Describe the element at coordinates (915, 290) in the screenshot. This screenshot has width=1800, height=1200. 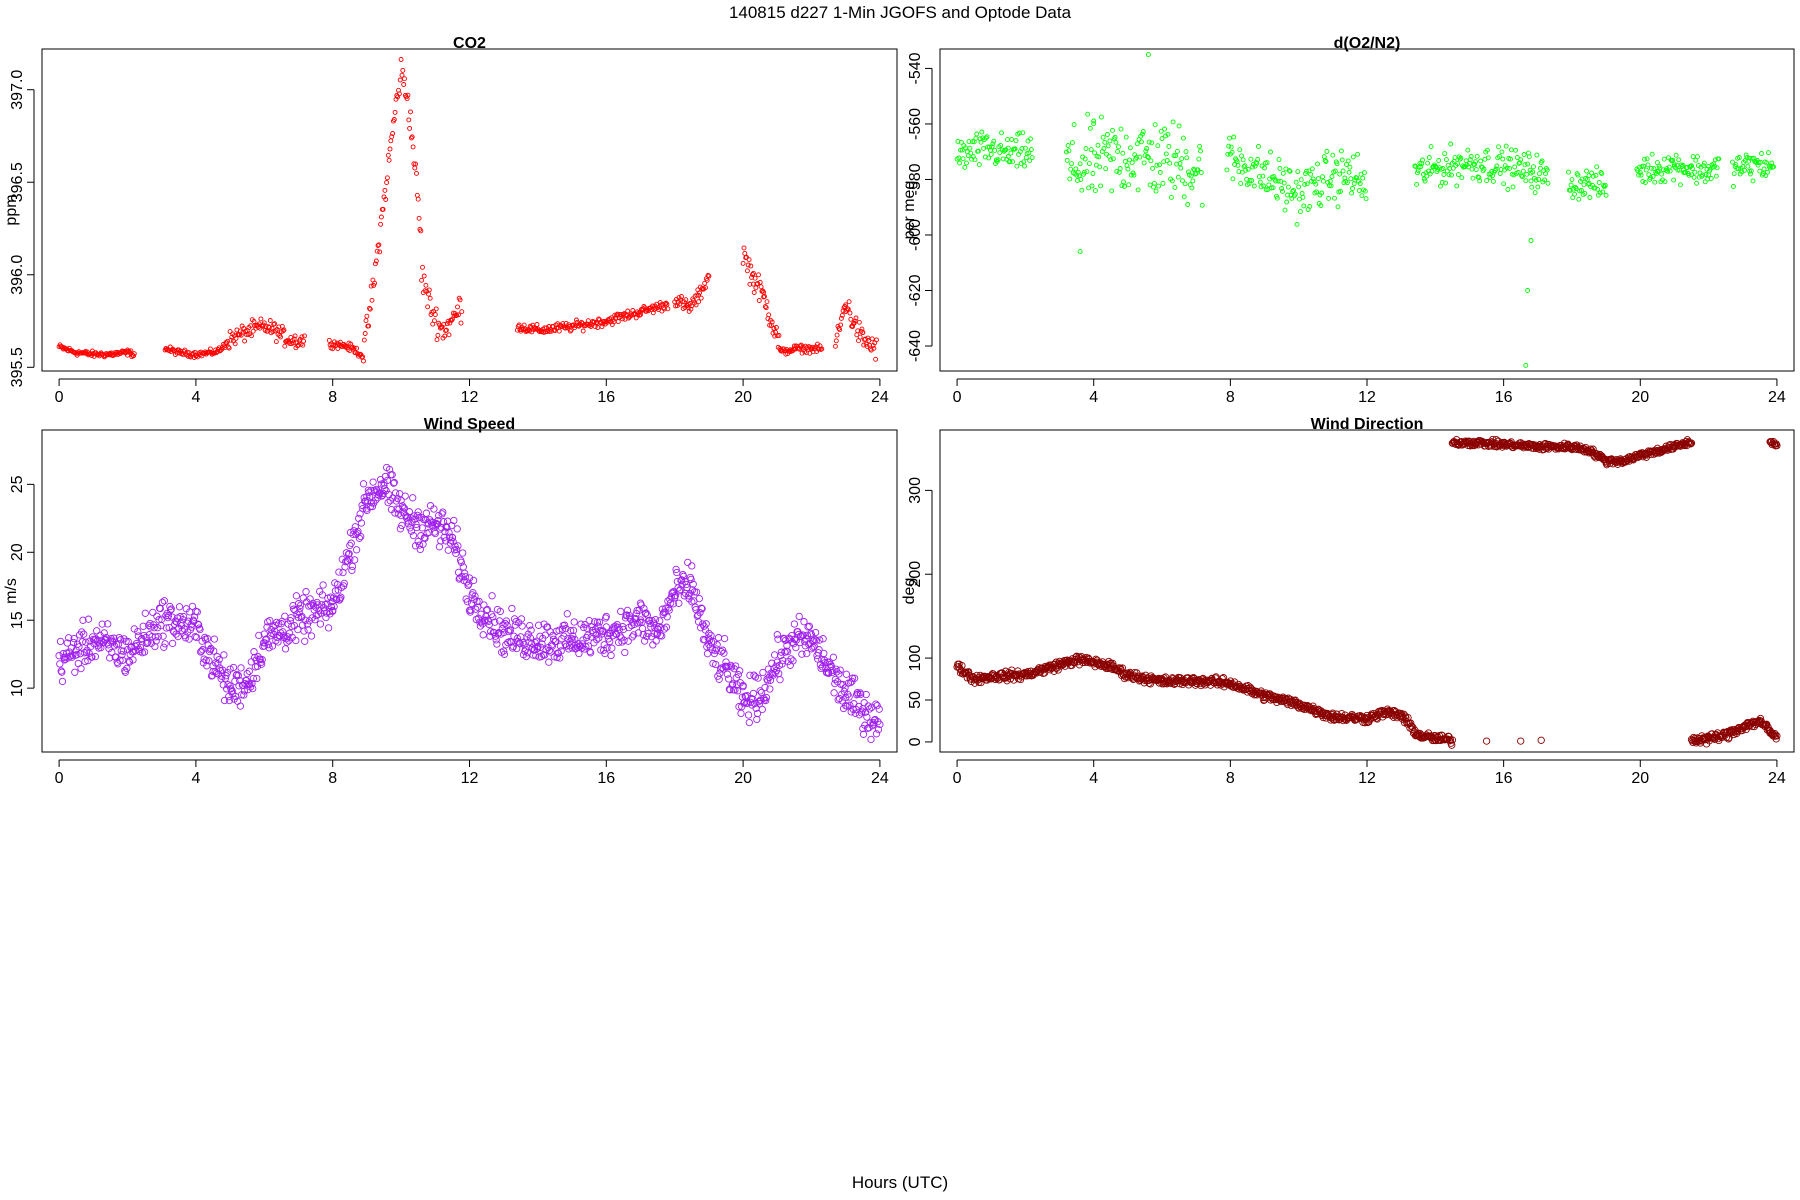
I see `y-tick-label: -620` at that location.